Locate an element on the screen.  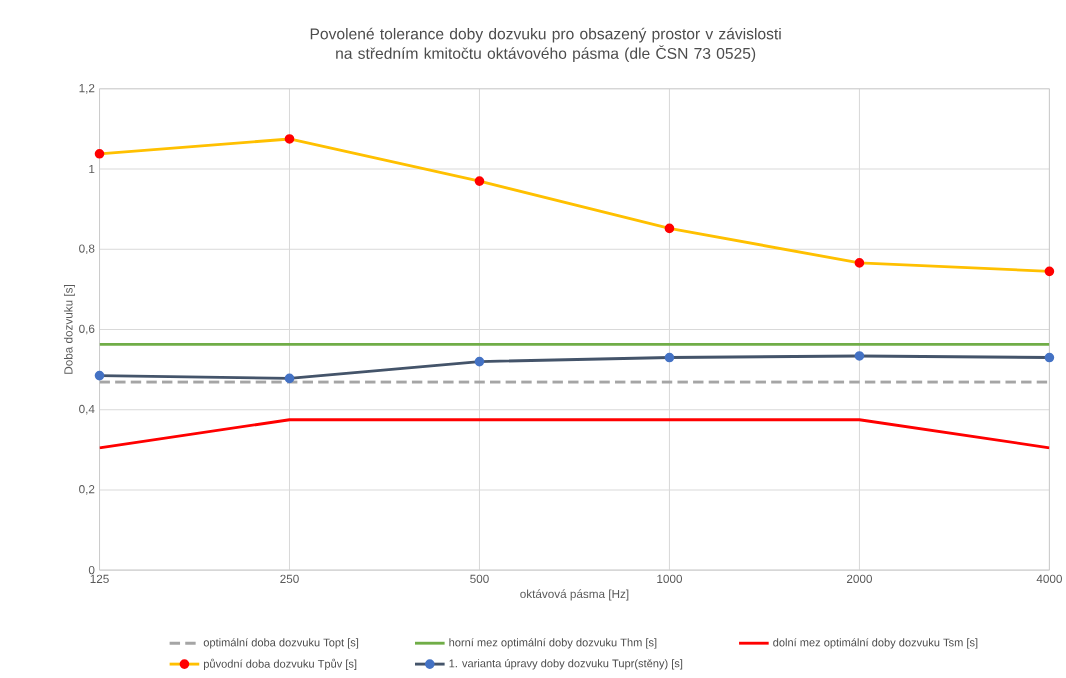
x-axis-title: oktávová pásma [Hz] is located at coordinates (574, 595).